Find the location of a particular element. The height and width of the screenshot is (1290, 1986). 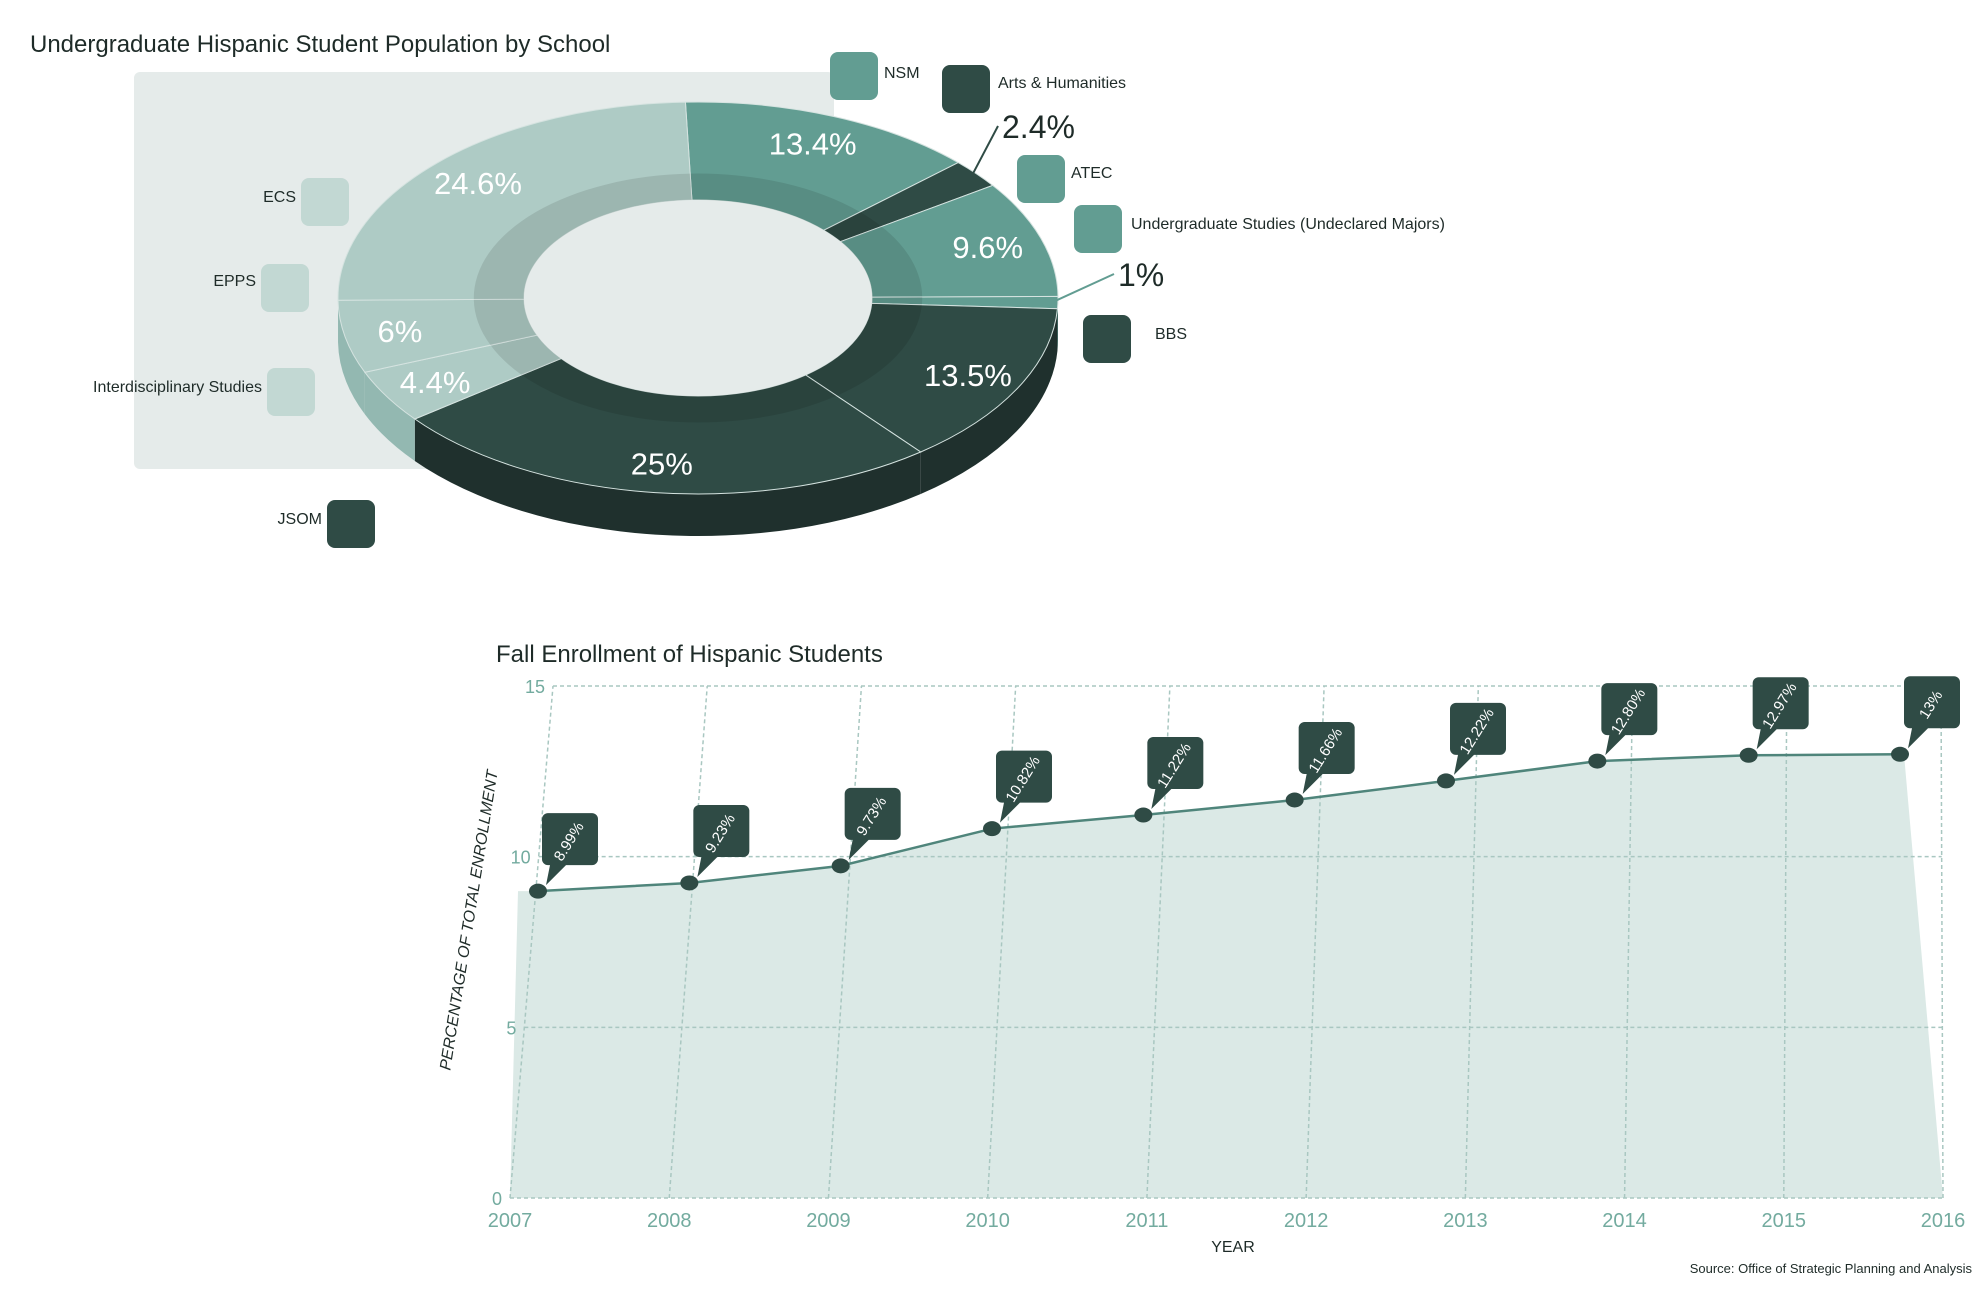

data-callout-2014: 12.80% is located at coordinates (1629, 719).